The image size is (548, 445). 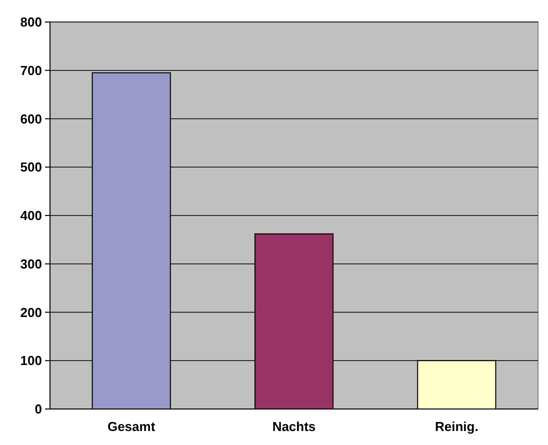 I want to click on x-tick-label: Nachts, so click(x=294, y=426).